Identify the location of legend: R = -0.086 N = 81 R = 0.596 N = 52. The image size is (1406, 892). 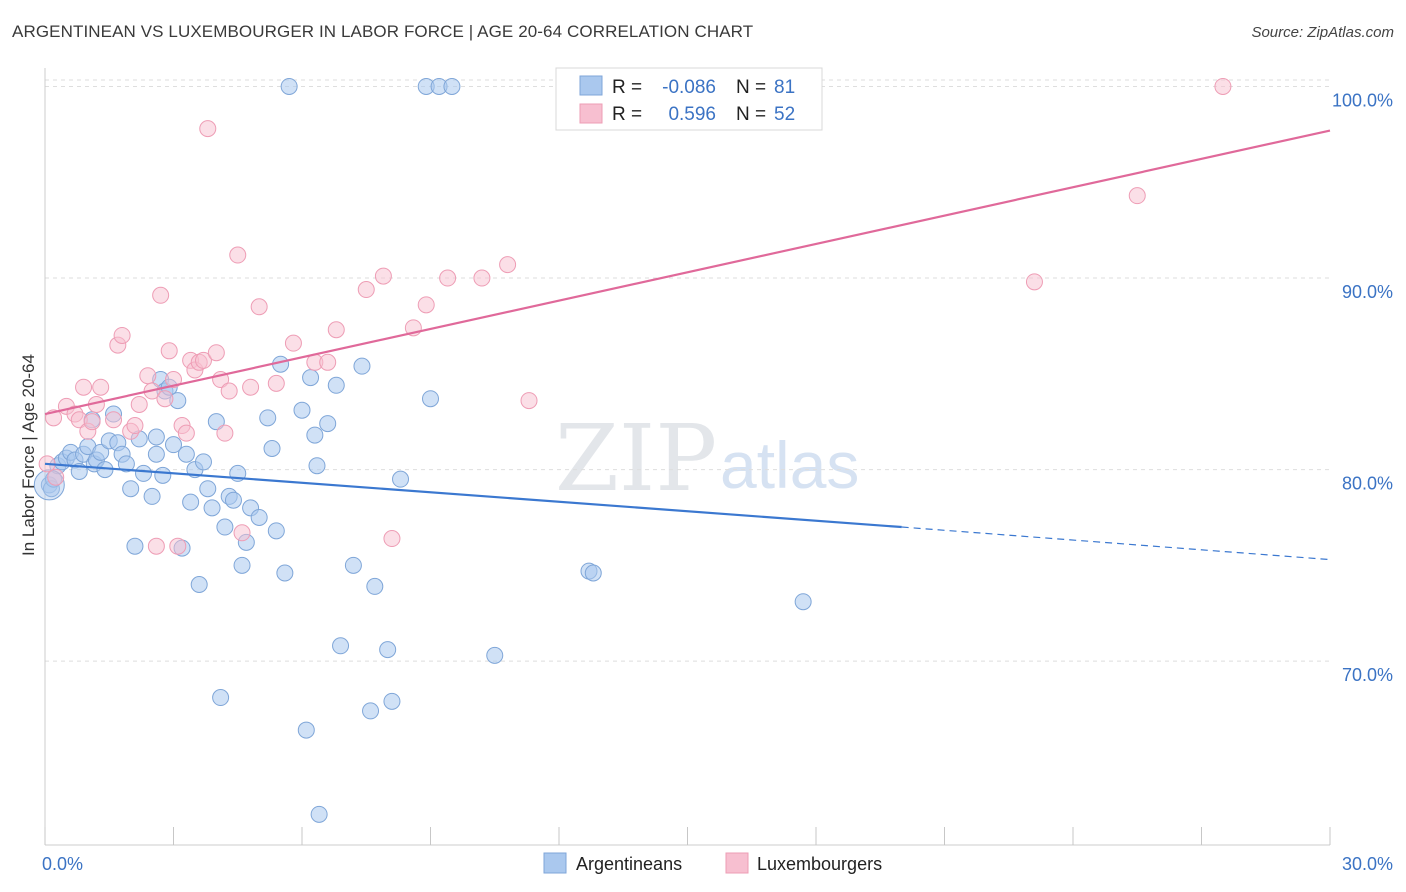
(689, 99).